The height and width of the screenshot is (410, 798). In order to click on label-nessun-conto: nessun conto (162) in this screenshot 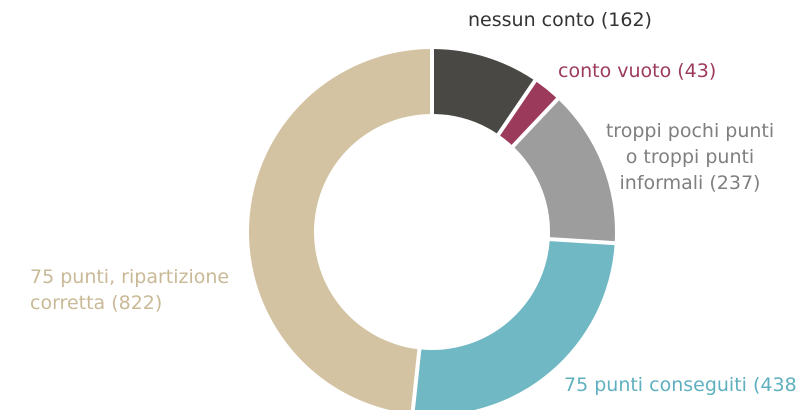, I will do `click(560, 20)`.